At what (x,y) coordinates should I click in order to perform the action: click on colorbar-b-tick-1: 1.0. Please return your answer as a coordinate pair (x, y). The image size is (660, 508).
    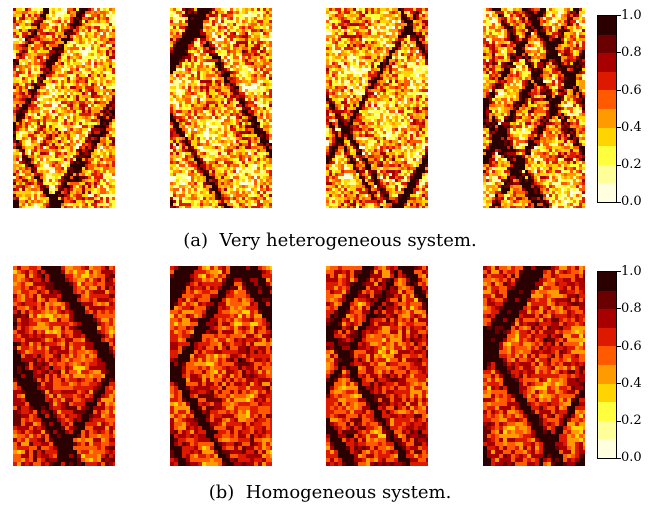
    Looking at the image, I should click on (631, 271).